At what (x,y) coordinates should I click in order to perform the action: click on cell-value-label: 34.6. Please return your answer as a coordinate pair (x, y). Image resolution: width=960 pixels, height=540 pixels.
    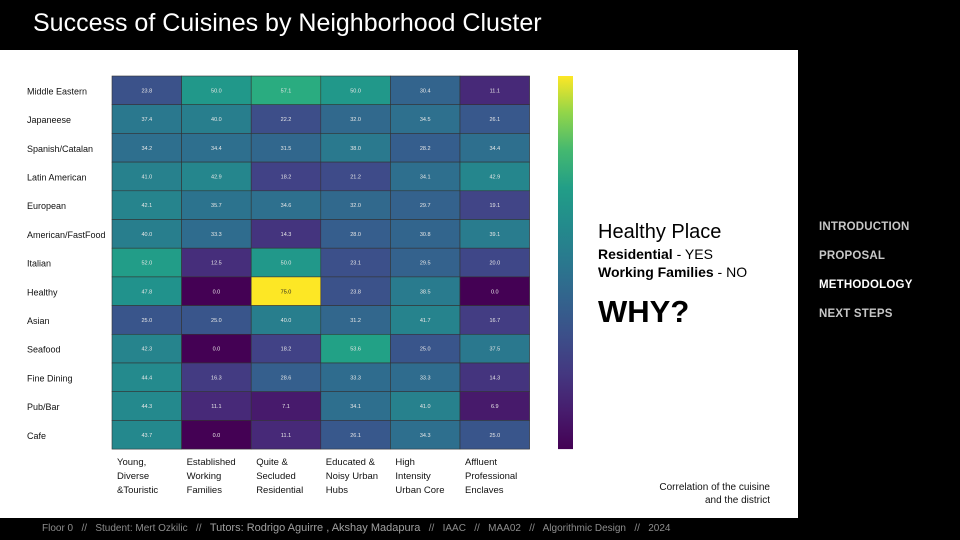
    Looking at the image, I should click on (286, 206).